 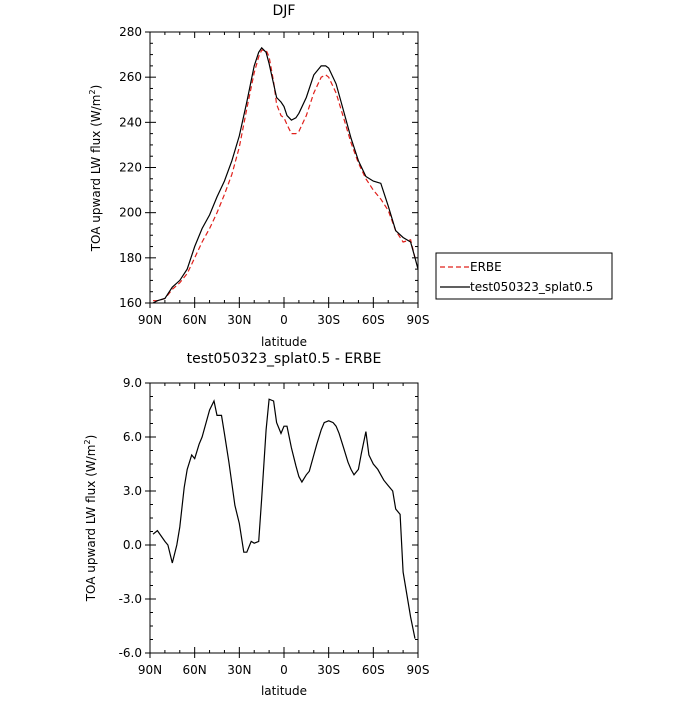 What do you see at coordinates (132, 383) in the screenshot?
I see `bottom-y-tick-label: 9.0` at bounding box center [132, 383].